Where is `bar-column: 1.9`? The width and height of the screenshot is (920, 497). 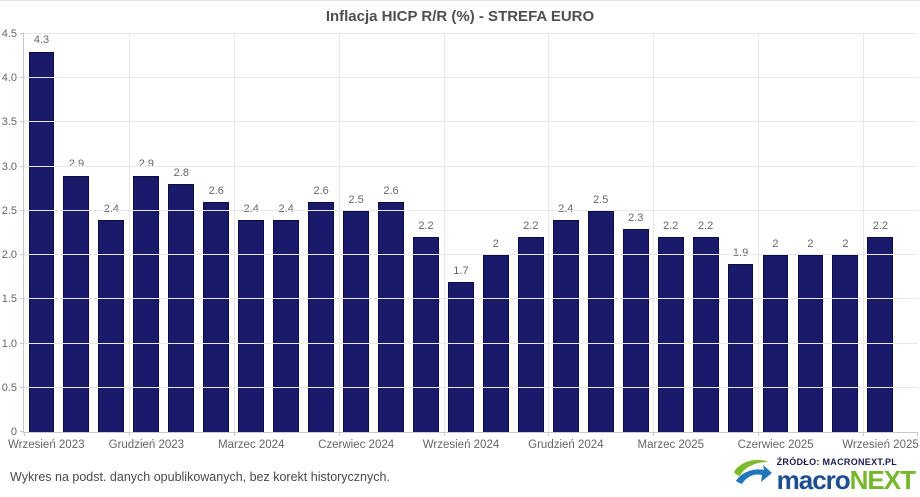 bar-column: 1.9 is located at coordinates (740, 233).